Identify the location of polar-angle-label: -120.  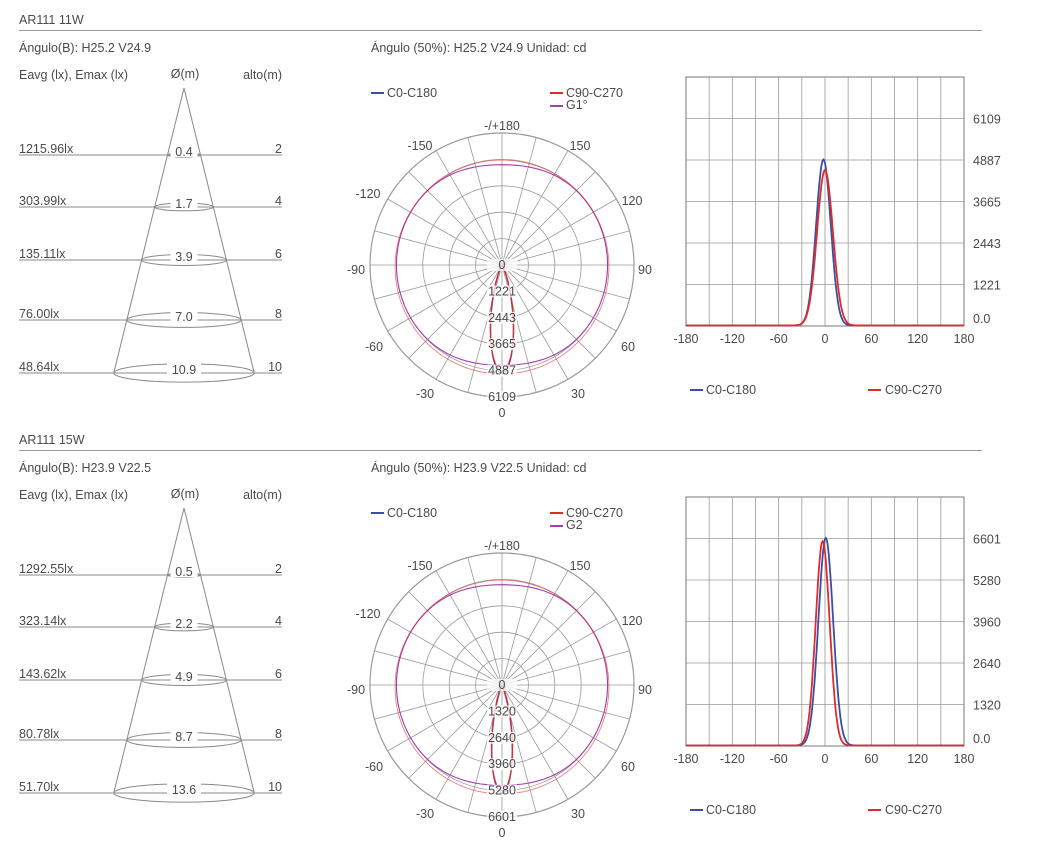
(367, 194).